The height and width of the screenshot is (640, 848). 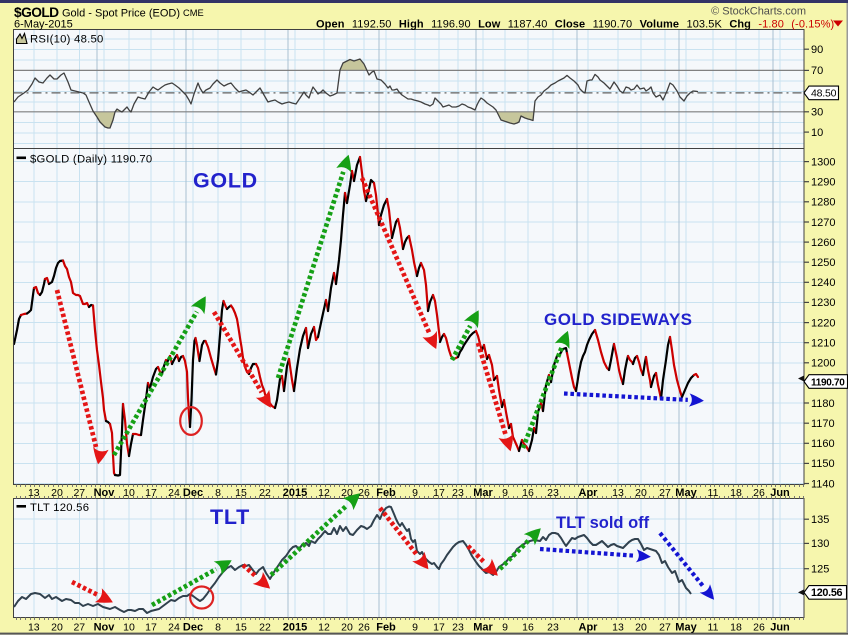 I want to click on svg-text: 70, so click(x=817, y=71).